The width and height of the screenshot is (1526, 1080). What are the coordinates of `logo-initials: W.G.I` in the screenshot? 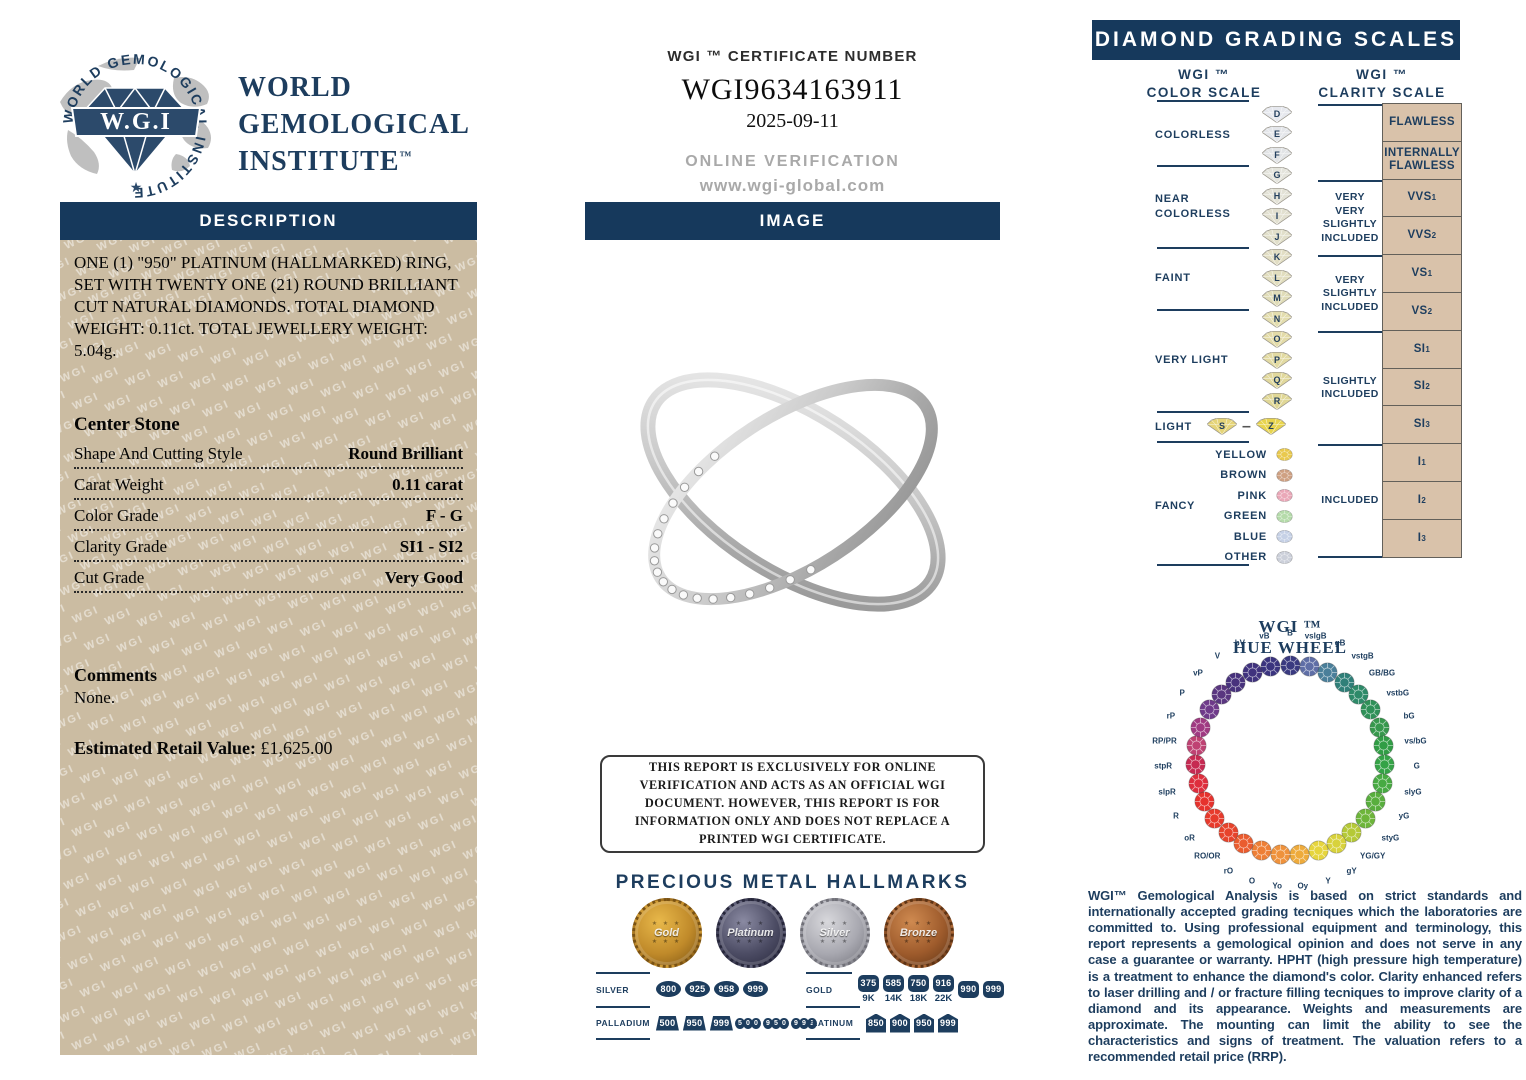 It's located at (136, 122).